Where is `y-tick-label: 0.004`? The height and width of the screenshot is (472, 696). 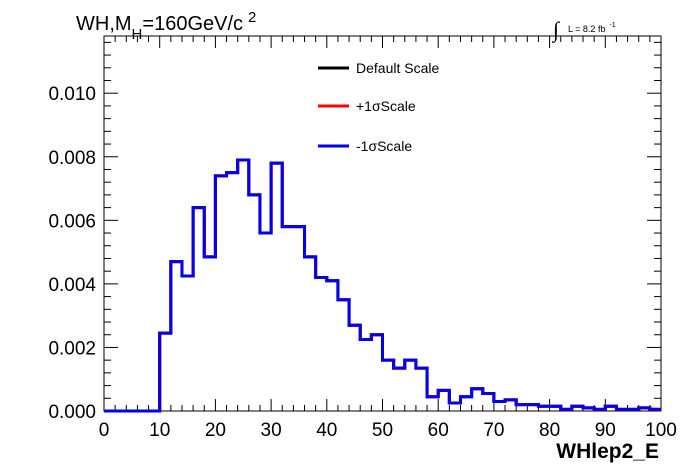 y-tick-label: 0.004 is located at coordinates (72, 285).